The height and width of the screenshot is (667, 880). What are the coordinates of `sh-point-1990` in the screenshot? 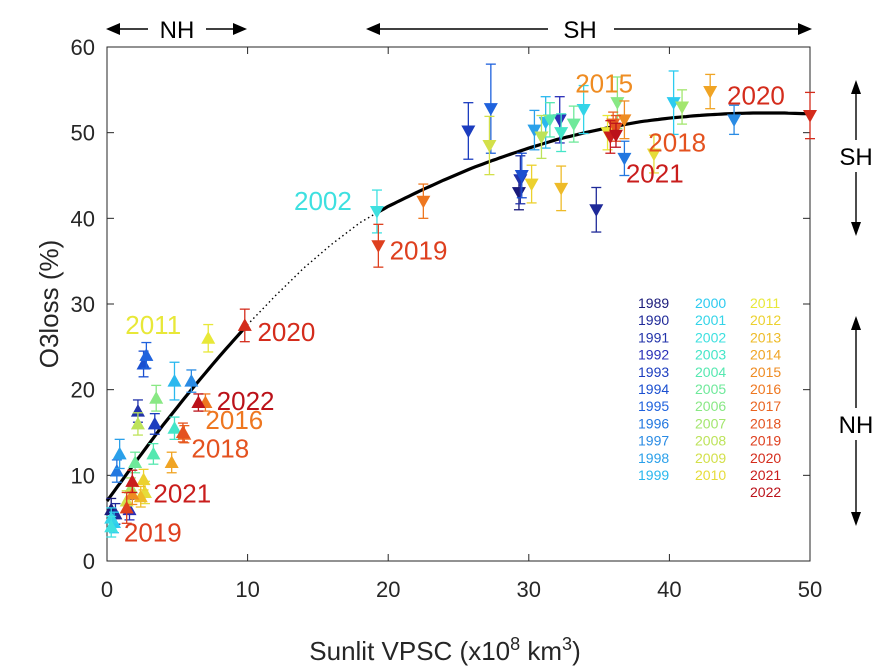 It's located at (596, 209).